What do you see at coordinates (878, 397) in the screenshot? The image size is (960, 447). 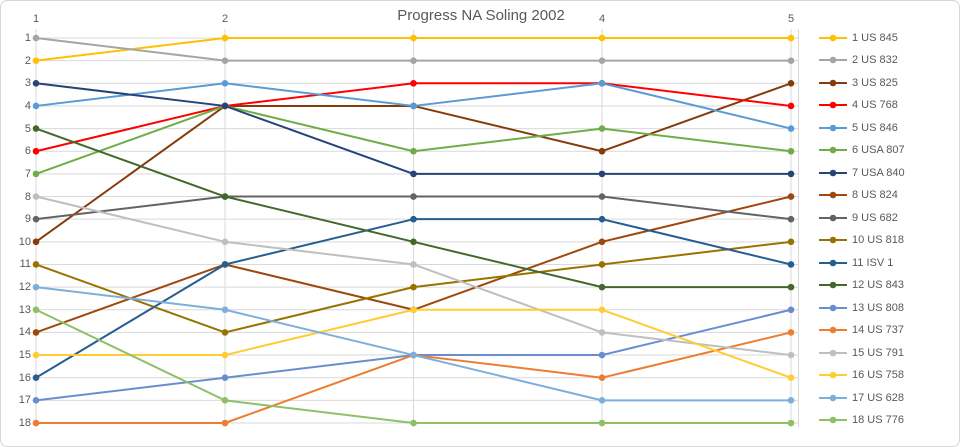 I see `legend-label: 17 US 628` at bounding box center [878, 397].